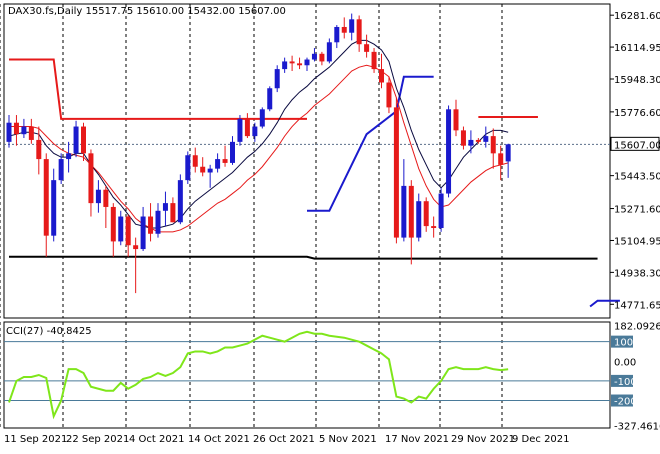  Describe the element at coordinates (637, 16) in the screenshot. I see `y-tick-label: 16281.60` at that location.